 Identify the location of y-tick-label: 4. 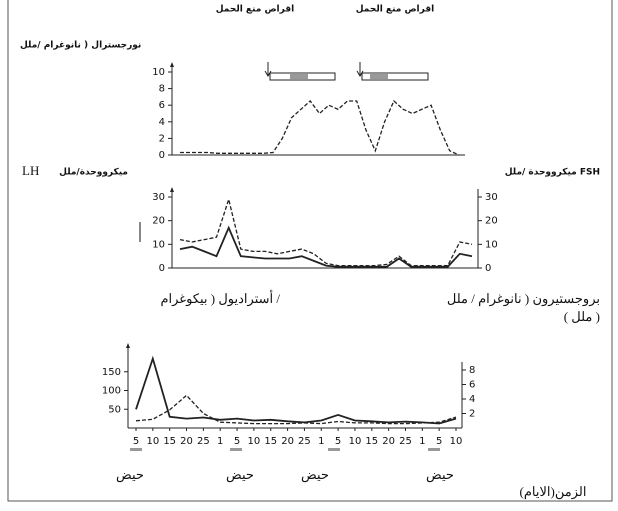
(162, 122).